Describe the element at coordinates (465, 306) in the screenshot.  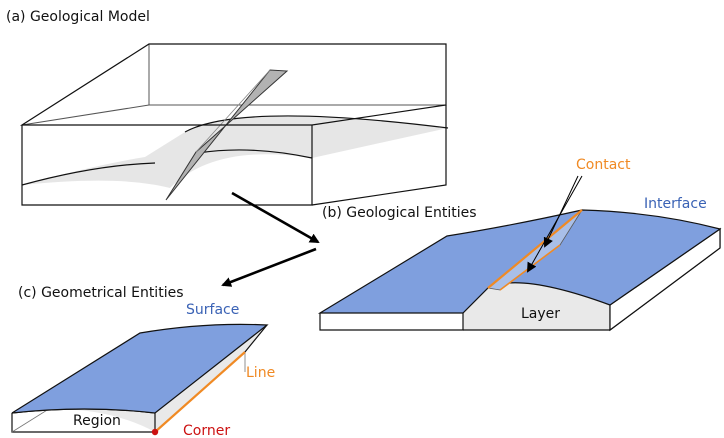
I see `layer-b-body` at that location.